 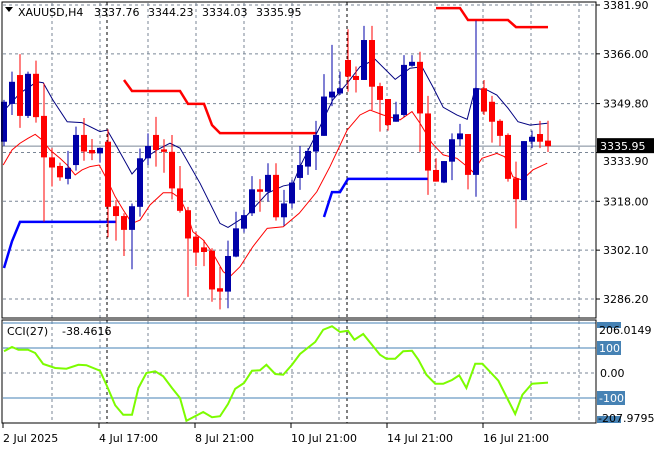 What do you see at coordinates (50, 12) in the screenshot?
I see `symbol-label: XAUUSD,H4` at bounding box center [50, 12].